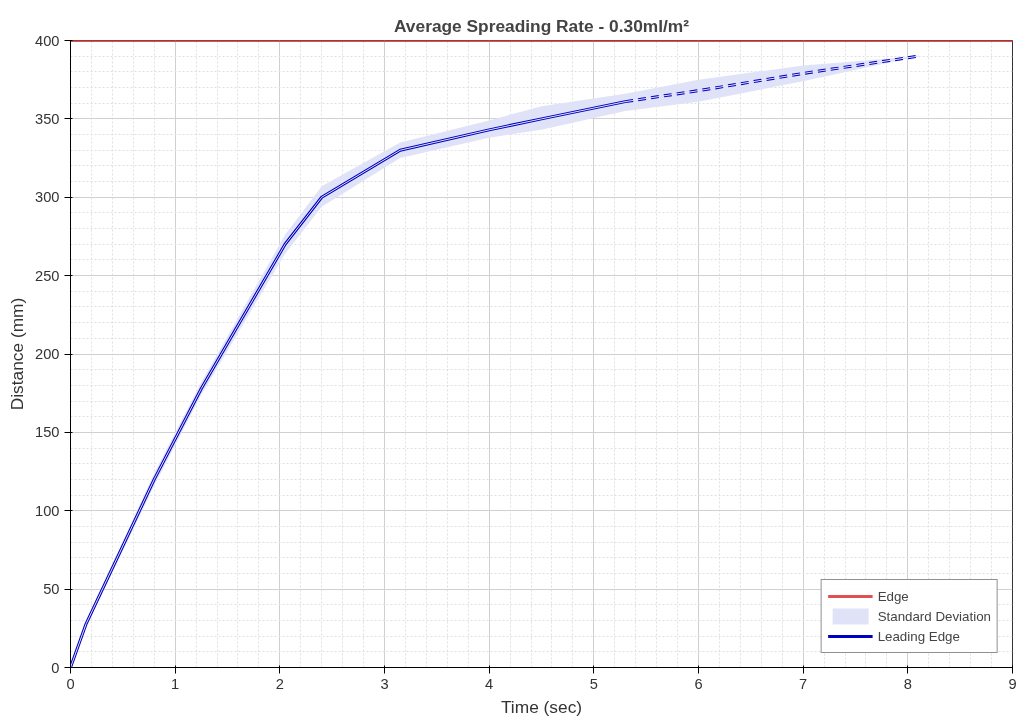  Describe the element at coordinates (918, 636) in the screenshot. I see `legend-label: Leading Edge` at that location.